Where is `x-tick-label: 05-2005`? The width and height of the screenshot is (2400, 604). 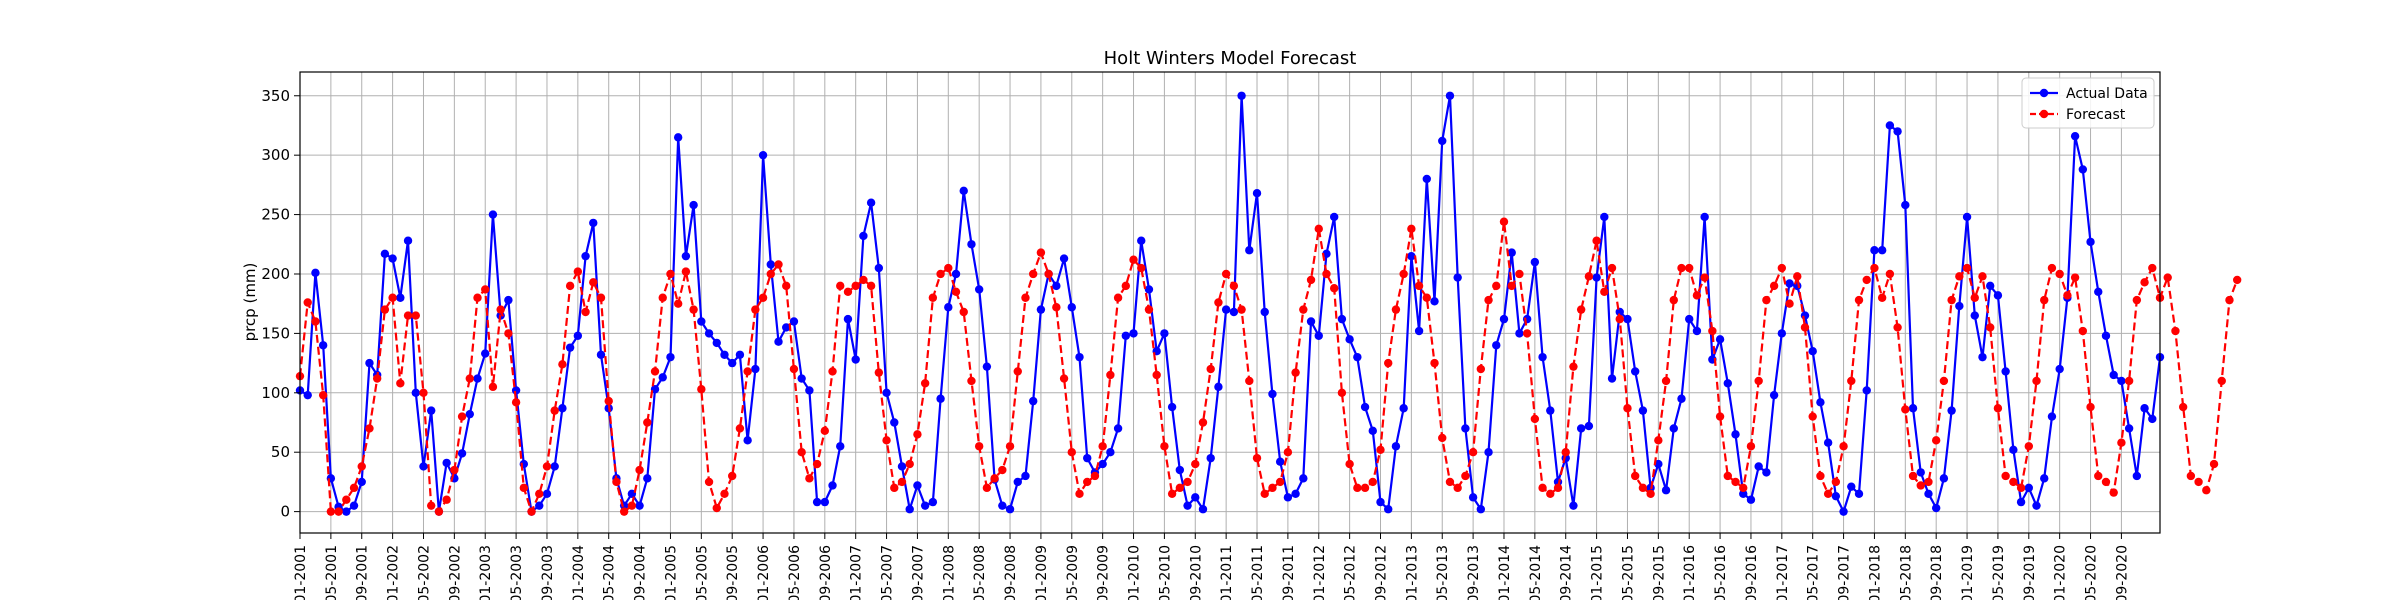 x-tick-label: 05-2005 is located at coordinates (702, 572).